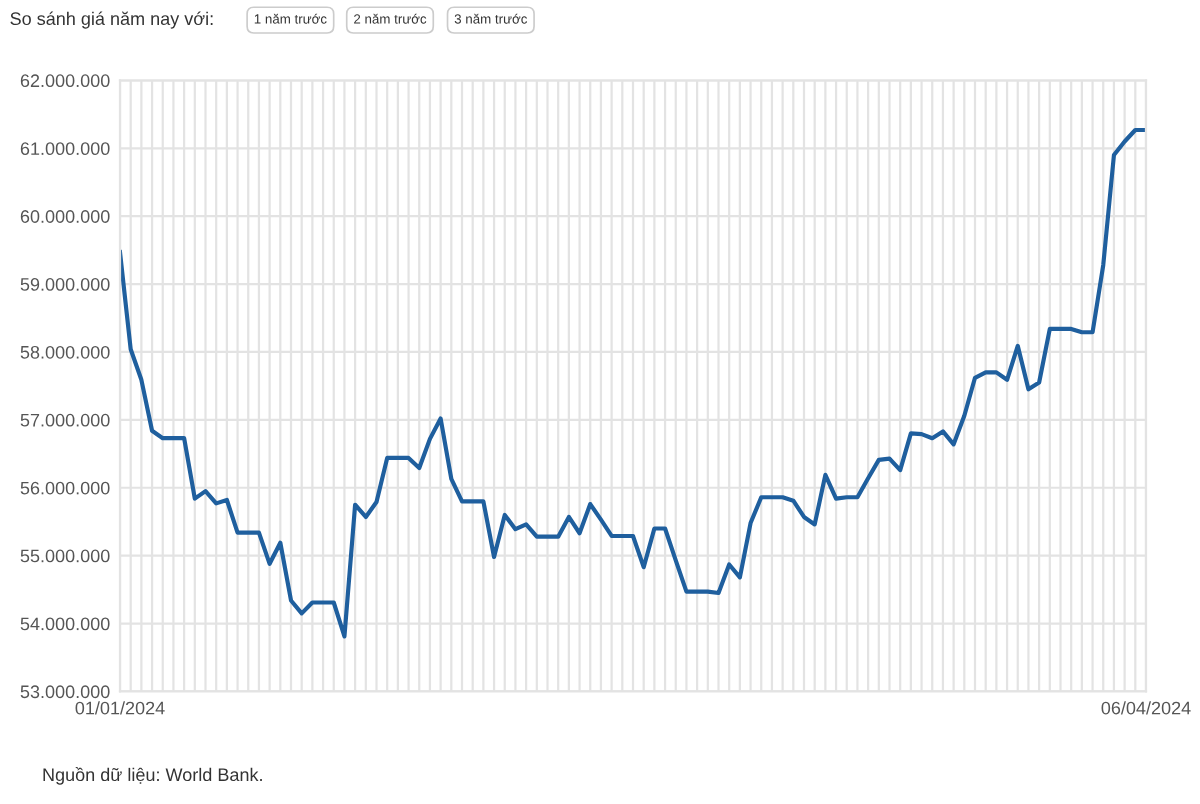  I want to click on y-tick-label: 59.000.000, so click(65, 284).